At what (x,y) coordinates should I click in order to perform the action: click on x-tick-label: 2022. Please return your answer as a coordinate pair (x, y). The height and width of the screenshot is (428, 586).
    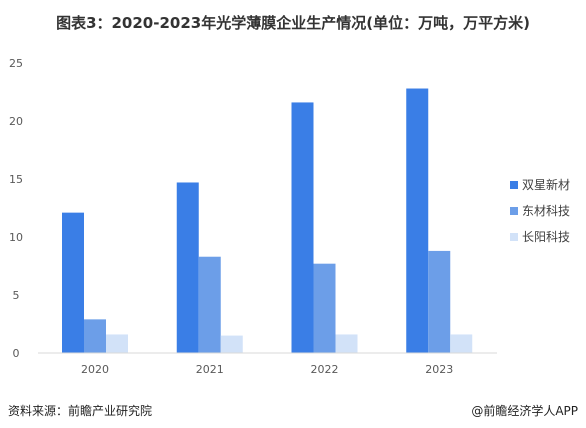
    Looking at the image, I should click on (325, 369).